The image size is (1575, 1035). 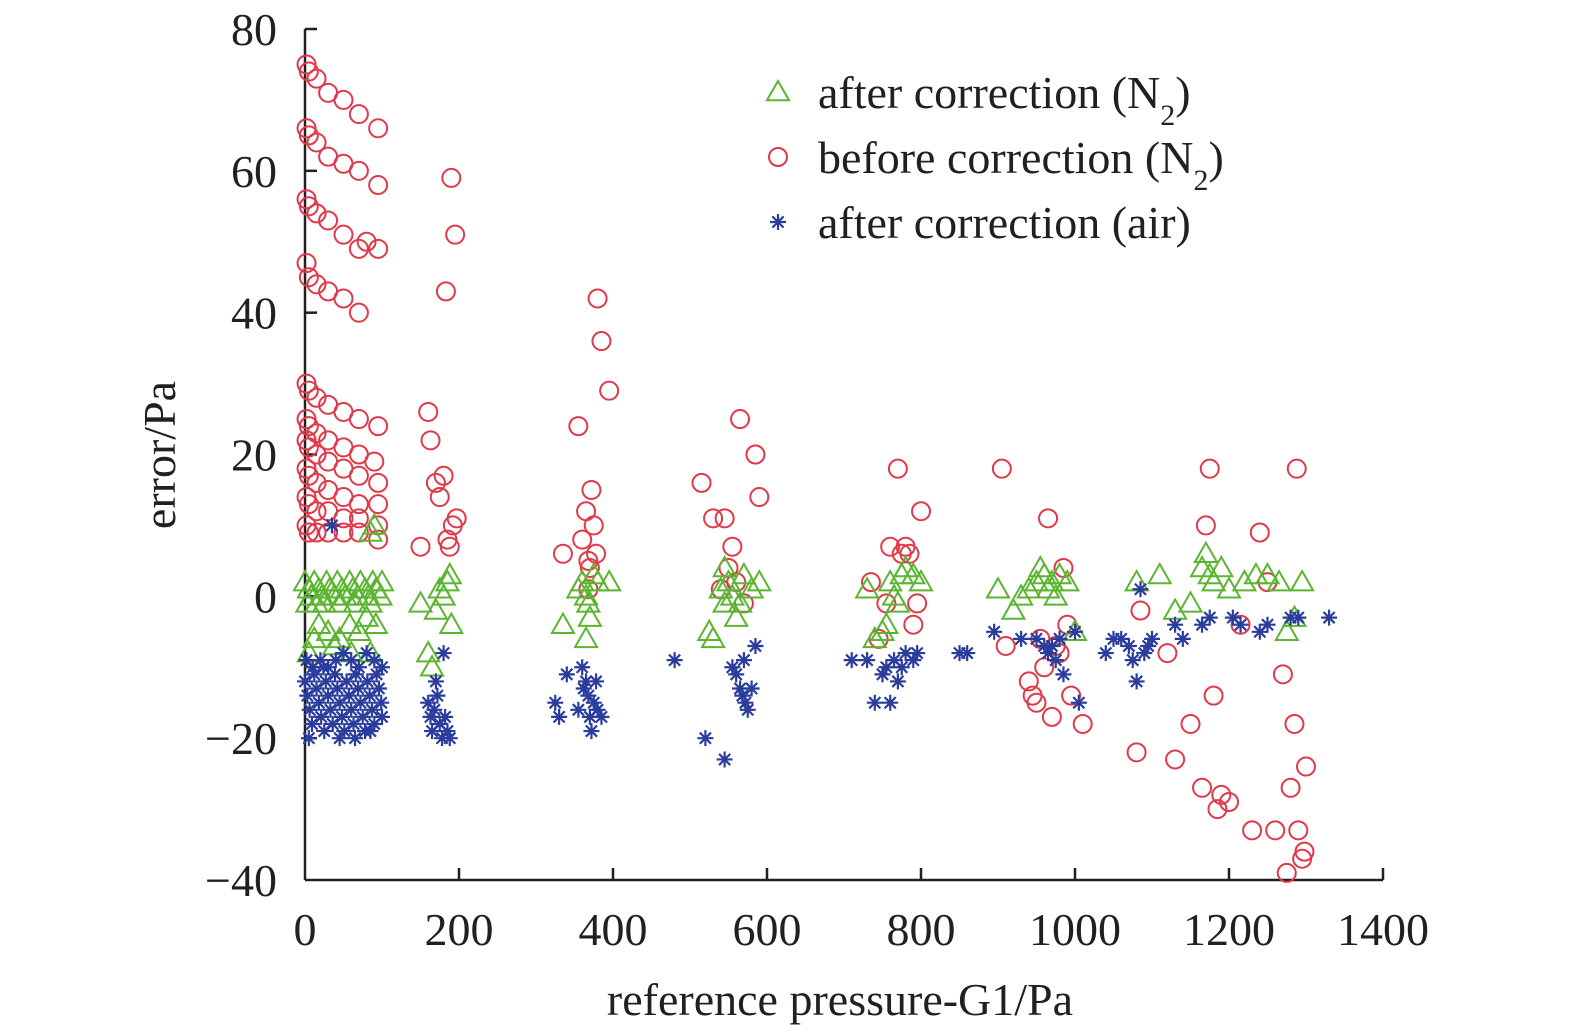 I want to click on legend-label: before correction (N2), so click(x=1021, y=164).